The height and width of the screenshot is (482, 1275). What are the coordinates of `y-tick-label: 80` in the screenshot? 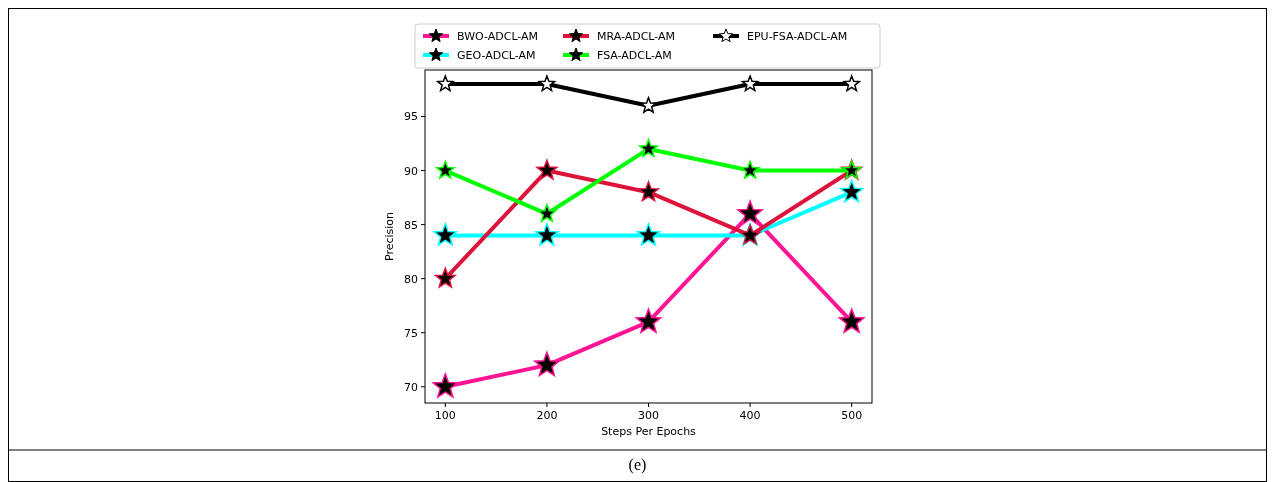 It's located at (411, 279).